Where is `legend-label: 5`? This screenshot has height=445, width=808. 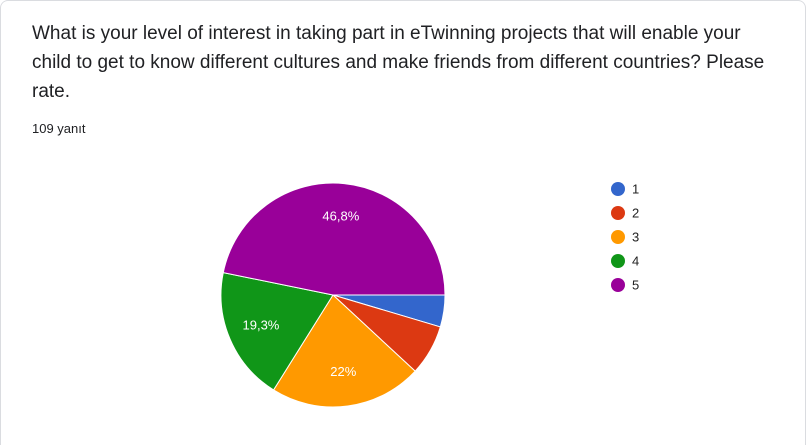
legend-label: 5 is located at coordinates (635, 284).